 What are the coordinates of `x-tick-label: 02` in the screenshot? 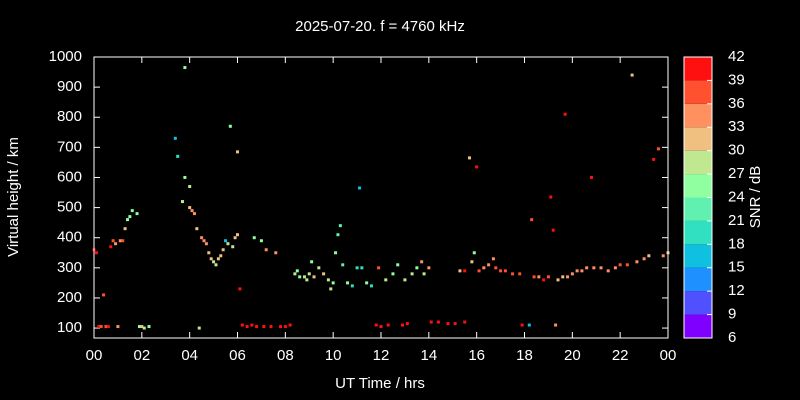 It's located at (141, 355).